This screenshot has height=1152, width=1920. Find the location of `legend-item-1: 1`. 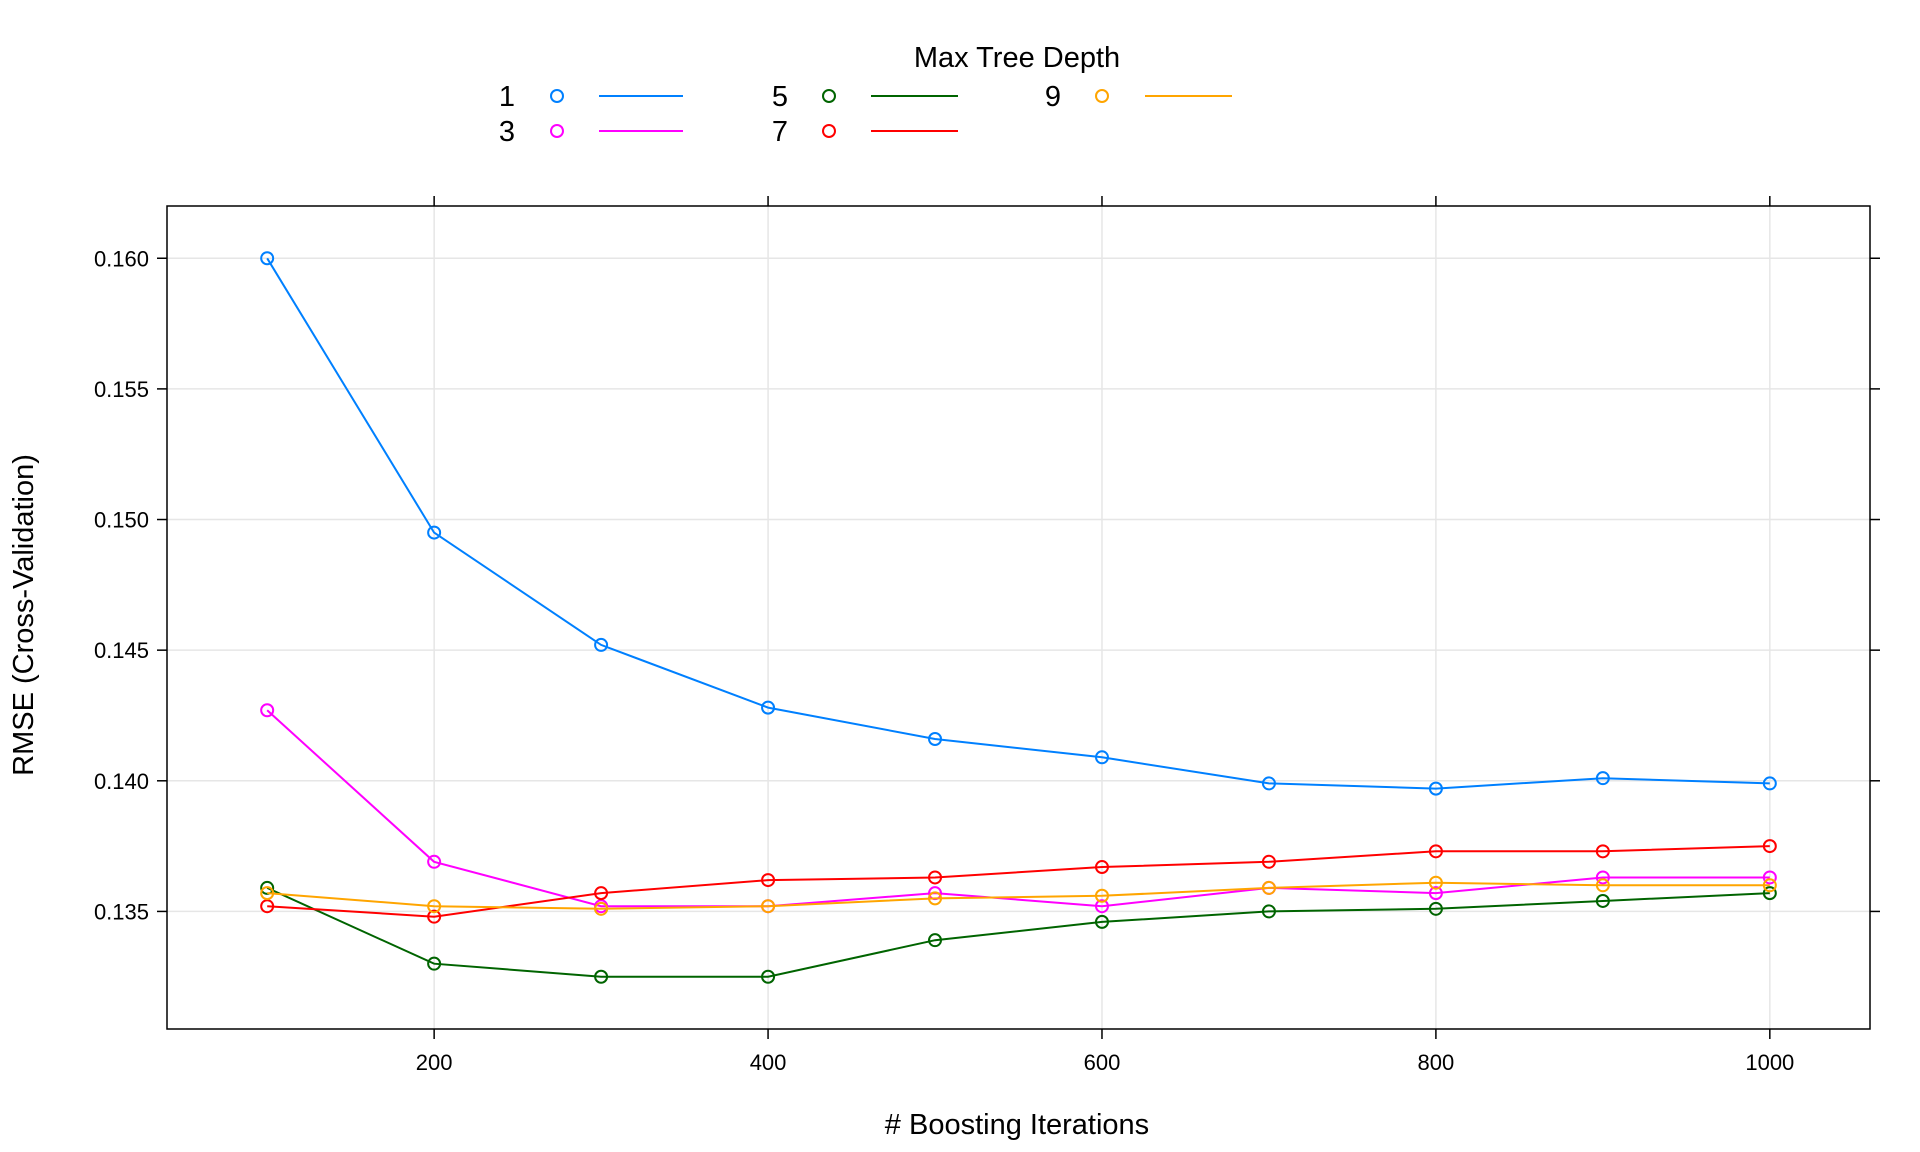

legend-item-1: 1 is located at coordinates (591, 97).